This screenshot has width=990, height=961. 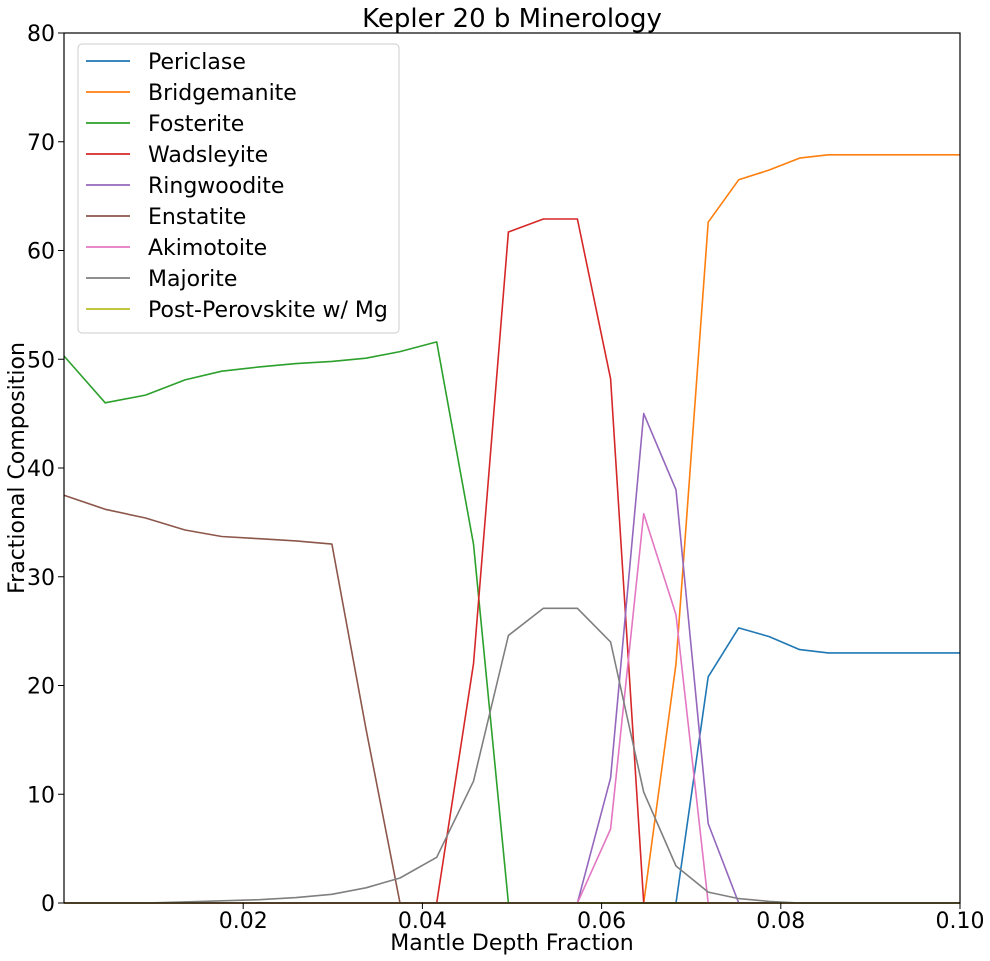 What do you see at coordinates (601, 921) in the screenshot?
I see `x-tick-label: 0.06` at bounding box center [601, 921].